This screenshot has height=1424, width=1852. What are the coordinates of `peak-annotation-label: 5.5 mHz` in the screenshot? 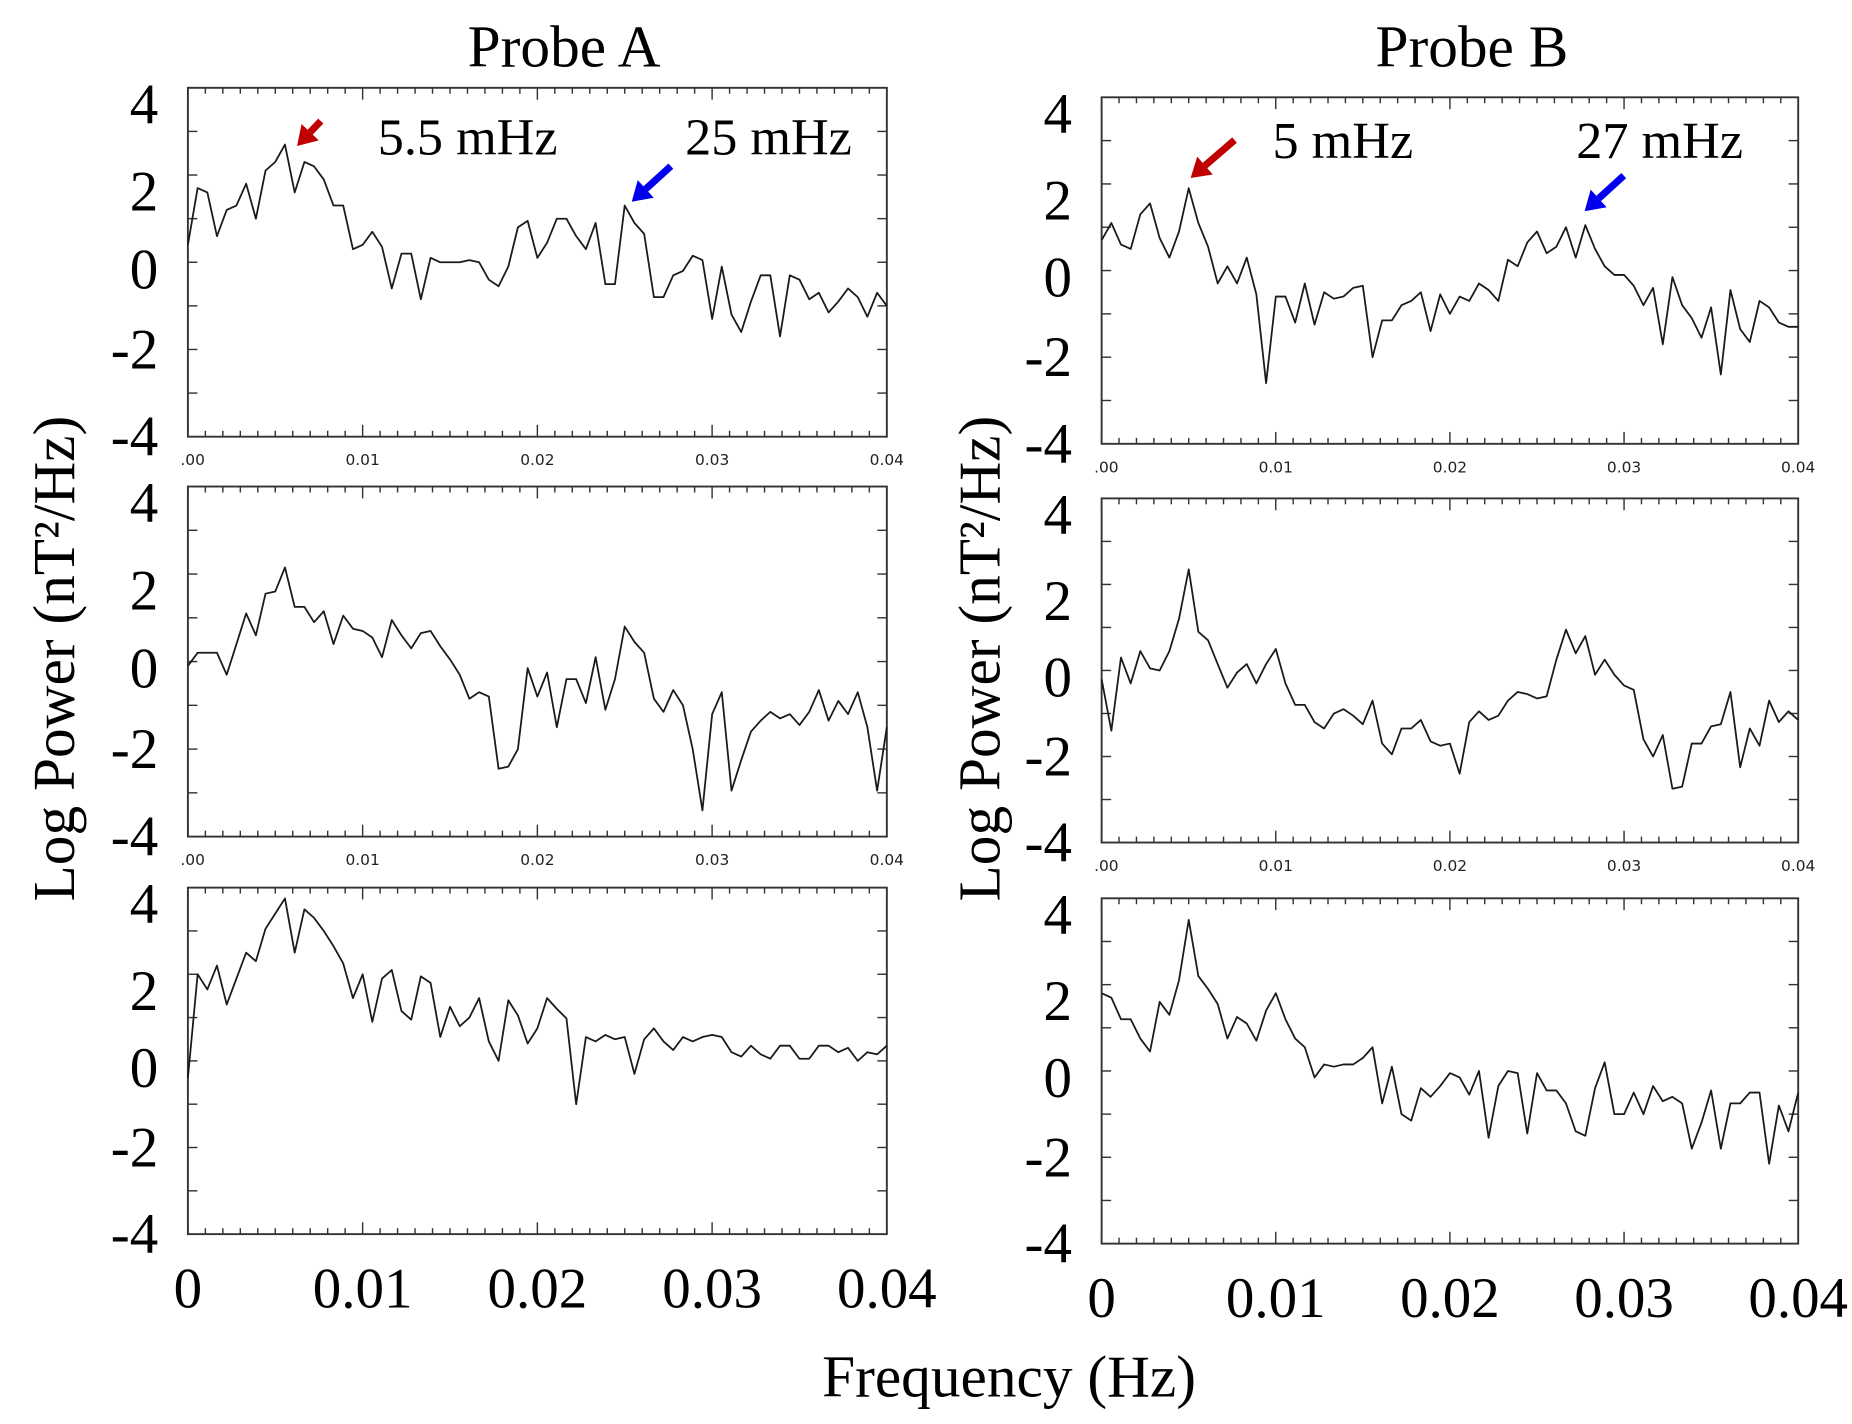 It's located at (468, 137).